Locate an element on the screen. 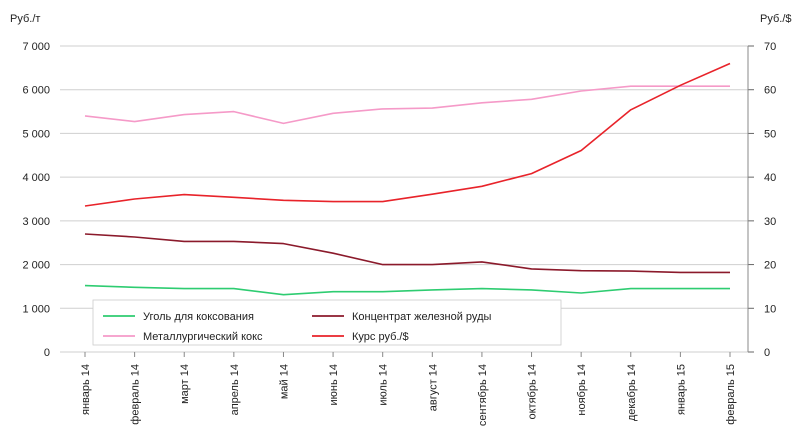 The width and height of the screenshot is (807, 447). legend-label: Курс руб./$ is located at coordinates (380, 337).